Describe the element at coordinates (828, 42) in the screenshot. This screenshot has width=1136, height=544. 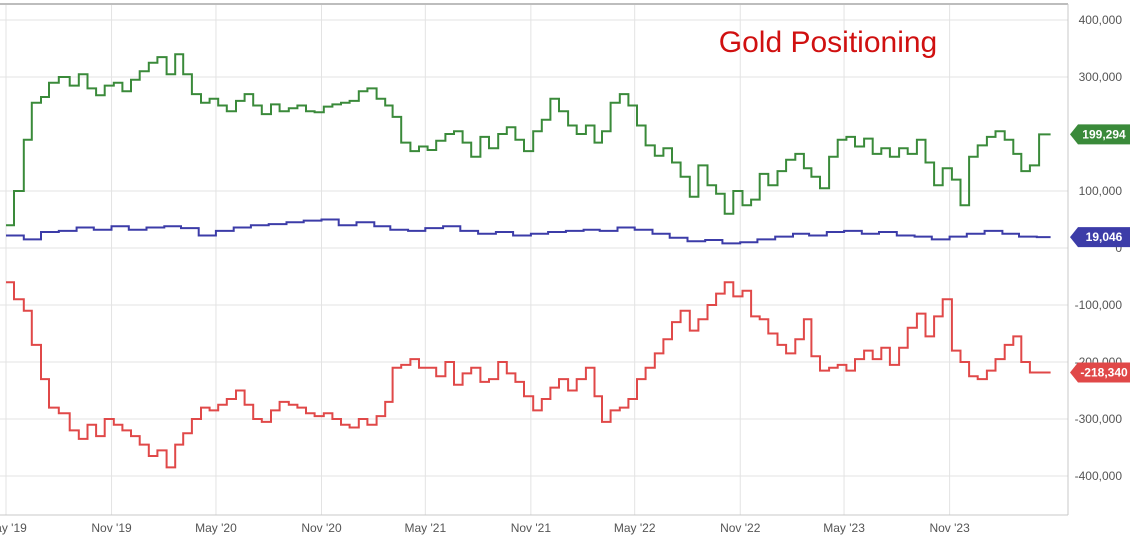
I see `chart-title: Gold Positioning` at that location.